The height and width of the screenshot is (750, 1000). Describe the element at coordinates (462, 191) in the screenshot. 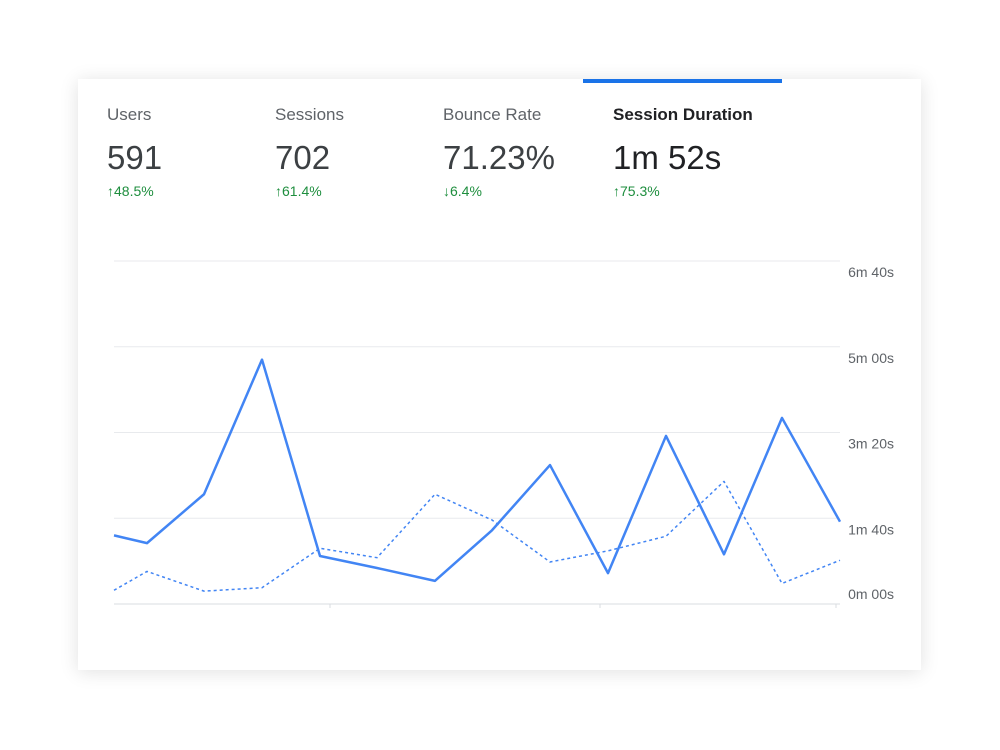

I see `tab-delta: ↓6.4%` at that location.